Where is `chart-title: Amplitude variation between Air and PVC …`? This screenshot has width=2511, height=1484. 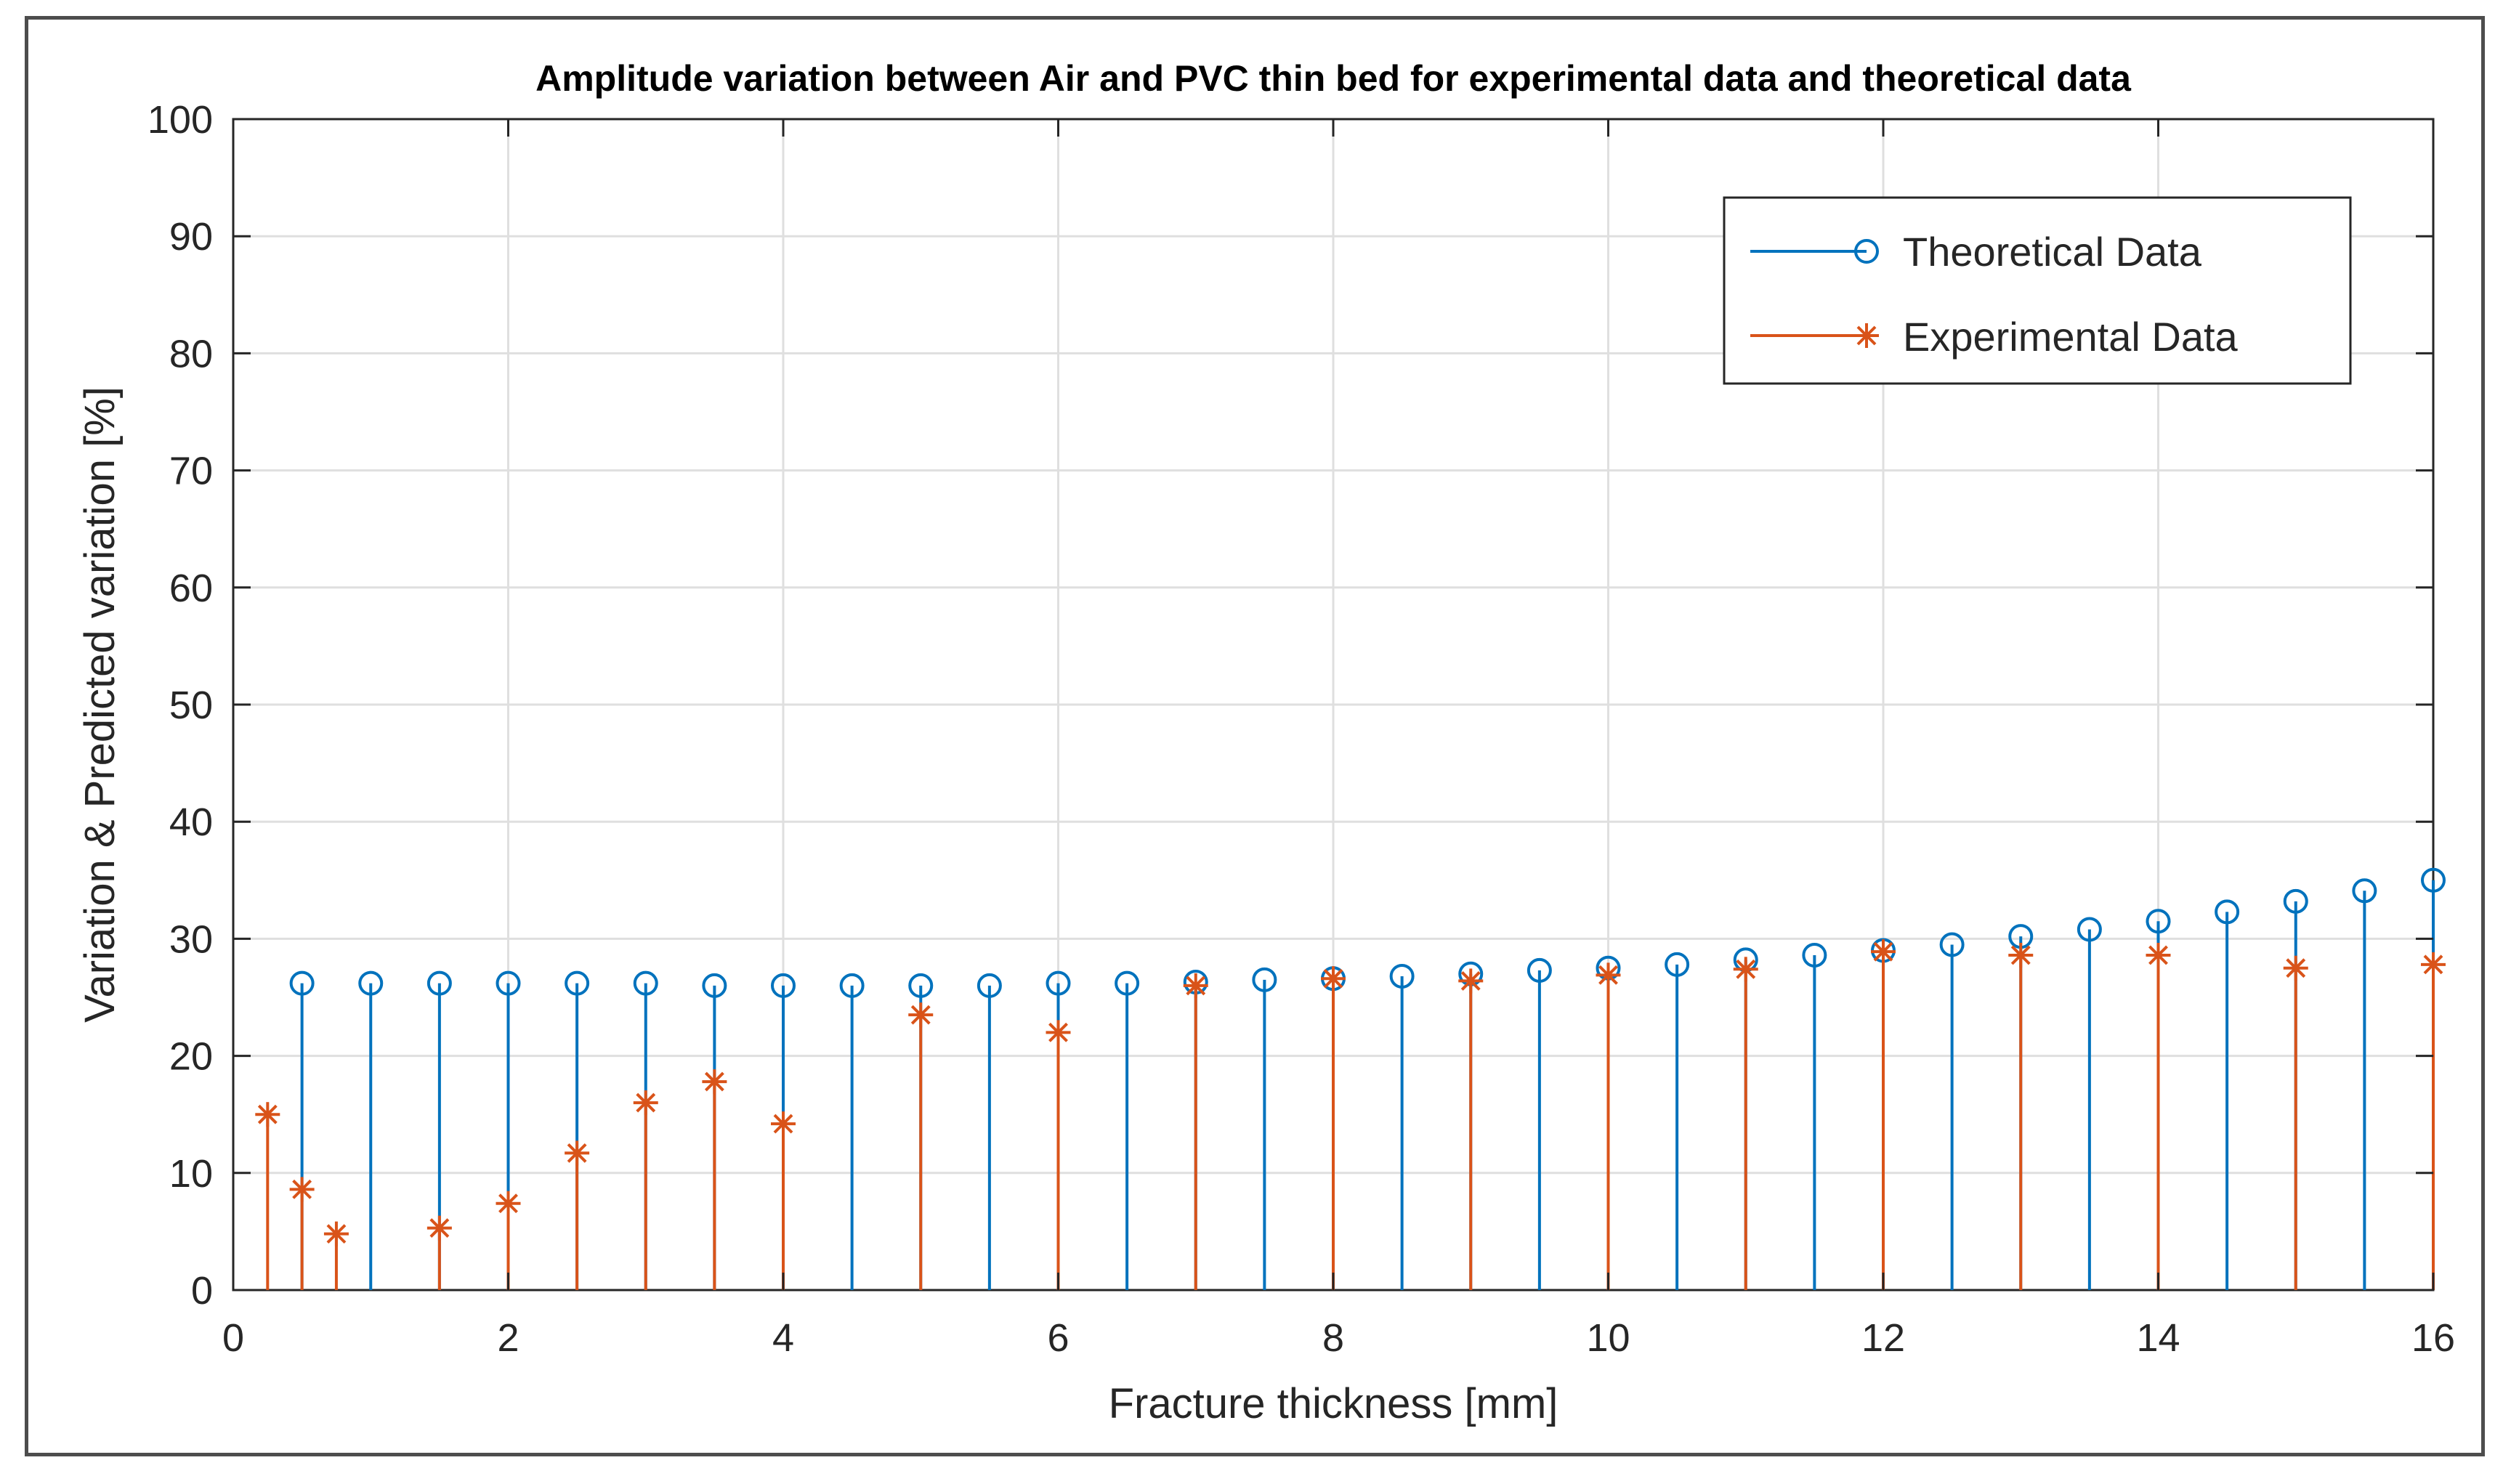
chart-title: Amplitude variation between Air and PVC … is located at coordinates (1333, 78).